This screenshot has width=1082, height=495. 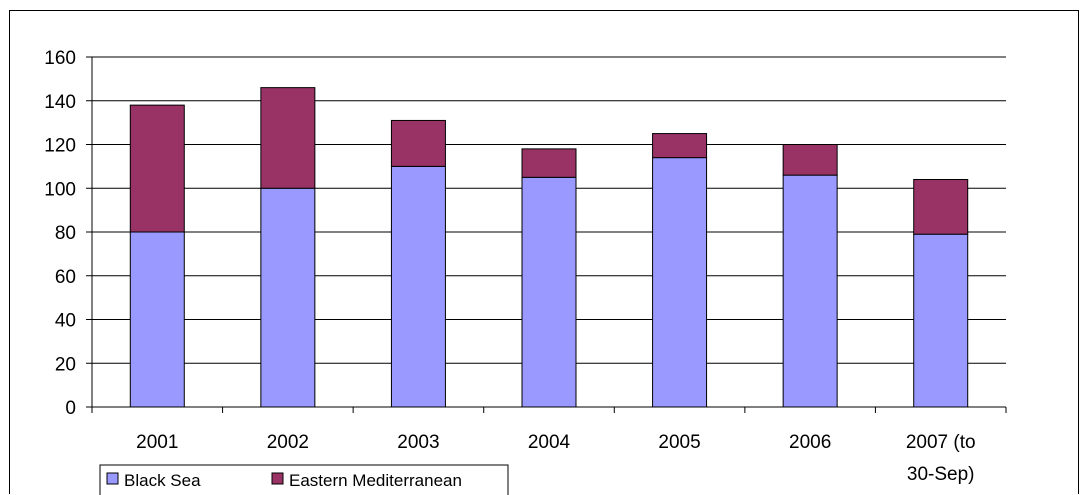 I want to click on y-tick-label: 160, so click(x=60, y=58).